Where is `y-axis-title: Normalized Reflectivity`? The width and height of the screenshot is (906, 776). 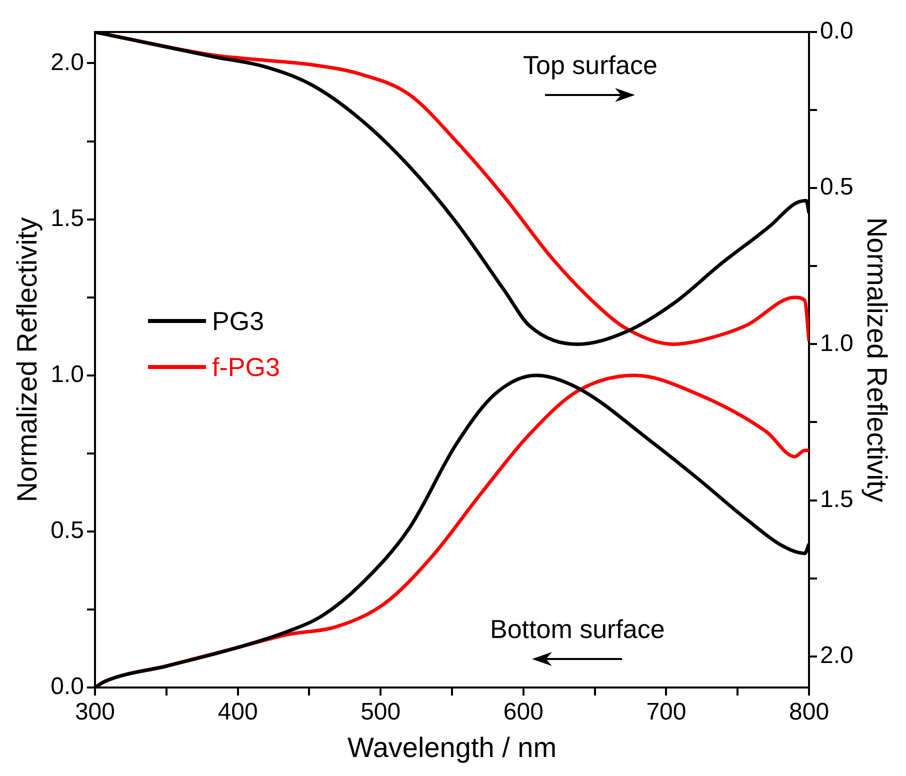 y-axis-title: Normalized Reflectivity is located at coordinates (27, 359).